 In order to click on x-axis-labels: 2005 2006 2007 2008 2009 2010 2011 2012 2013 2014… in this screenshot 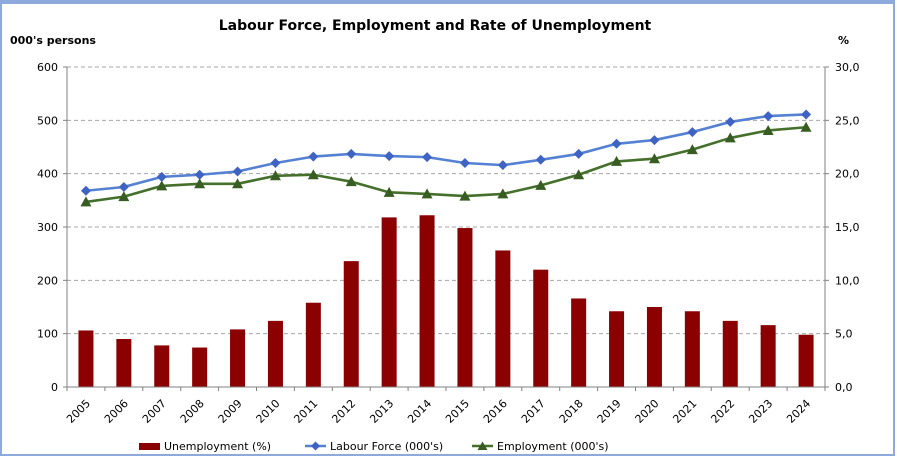, I will do `click(438, 411)`.